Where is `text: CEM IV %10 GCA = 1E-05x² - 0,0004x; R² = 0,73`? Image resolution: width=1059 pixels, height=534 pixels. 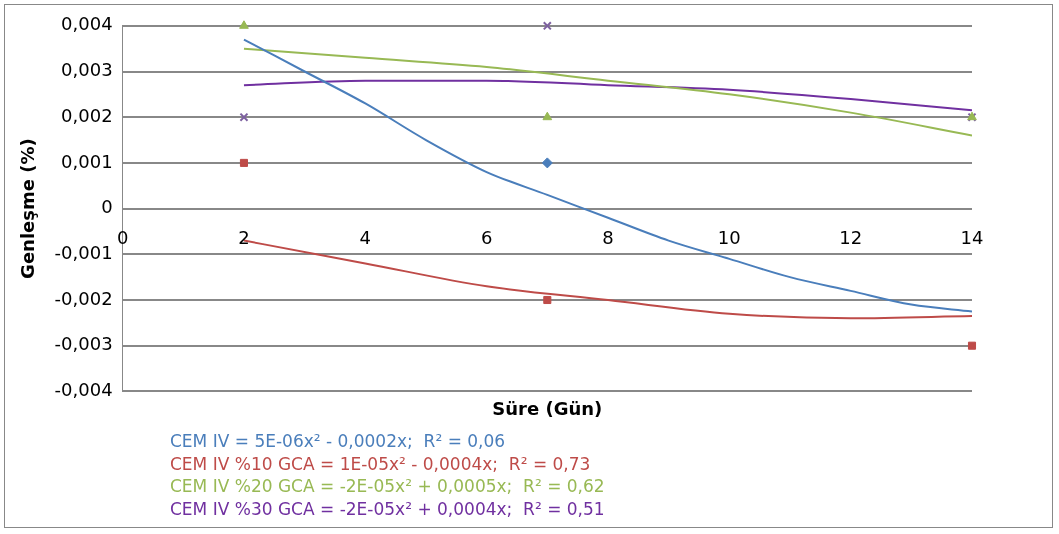 text: CEM IV %10 GCA = 1E-05x² - 0,0004x; R² = 0,73 is located at coordinates (381, 463).